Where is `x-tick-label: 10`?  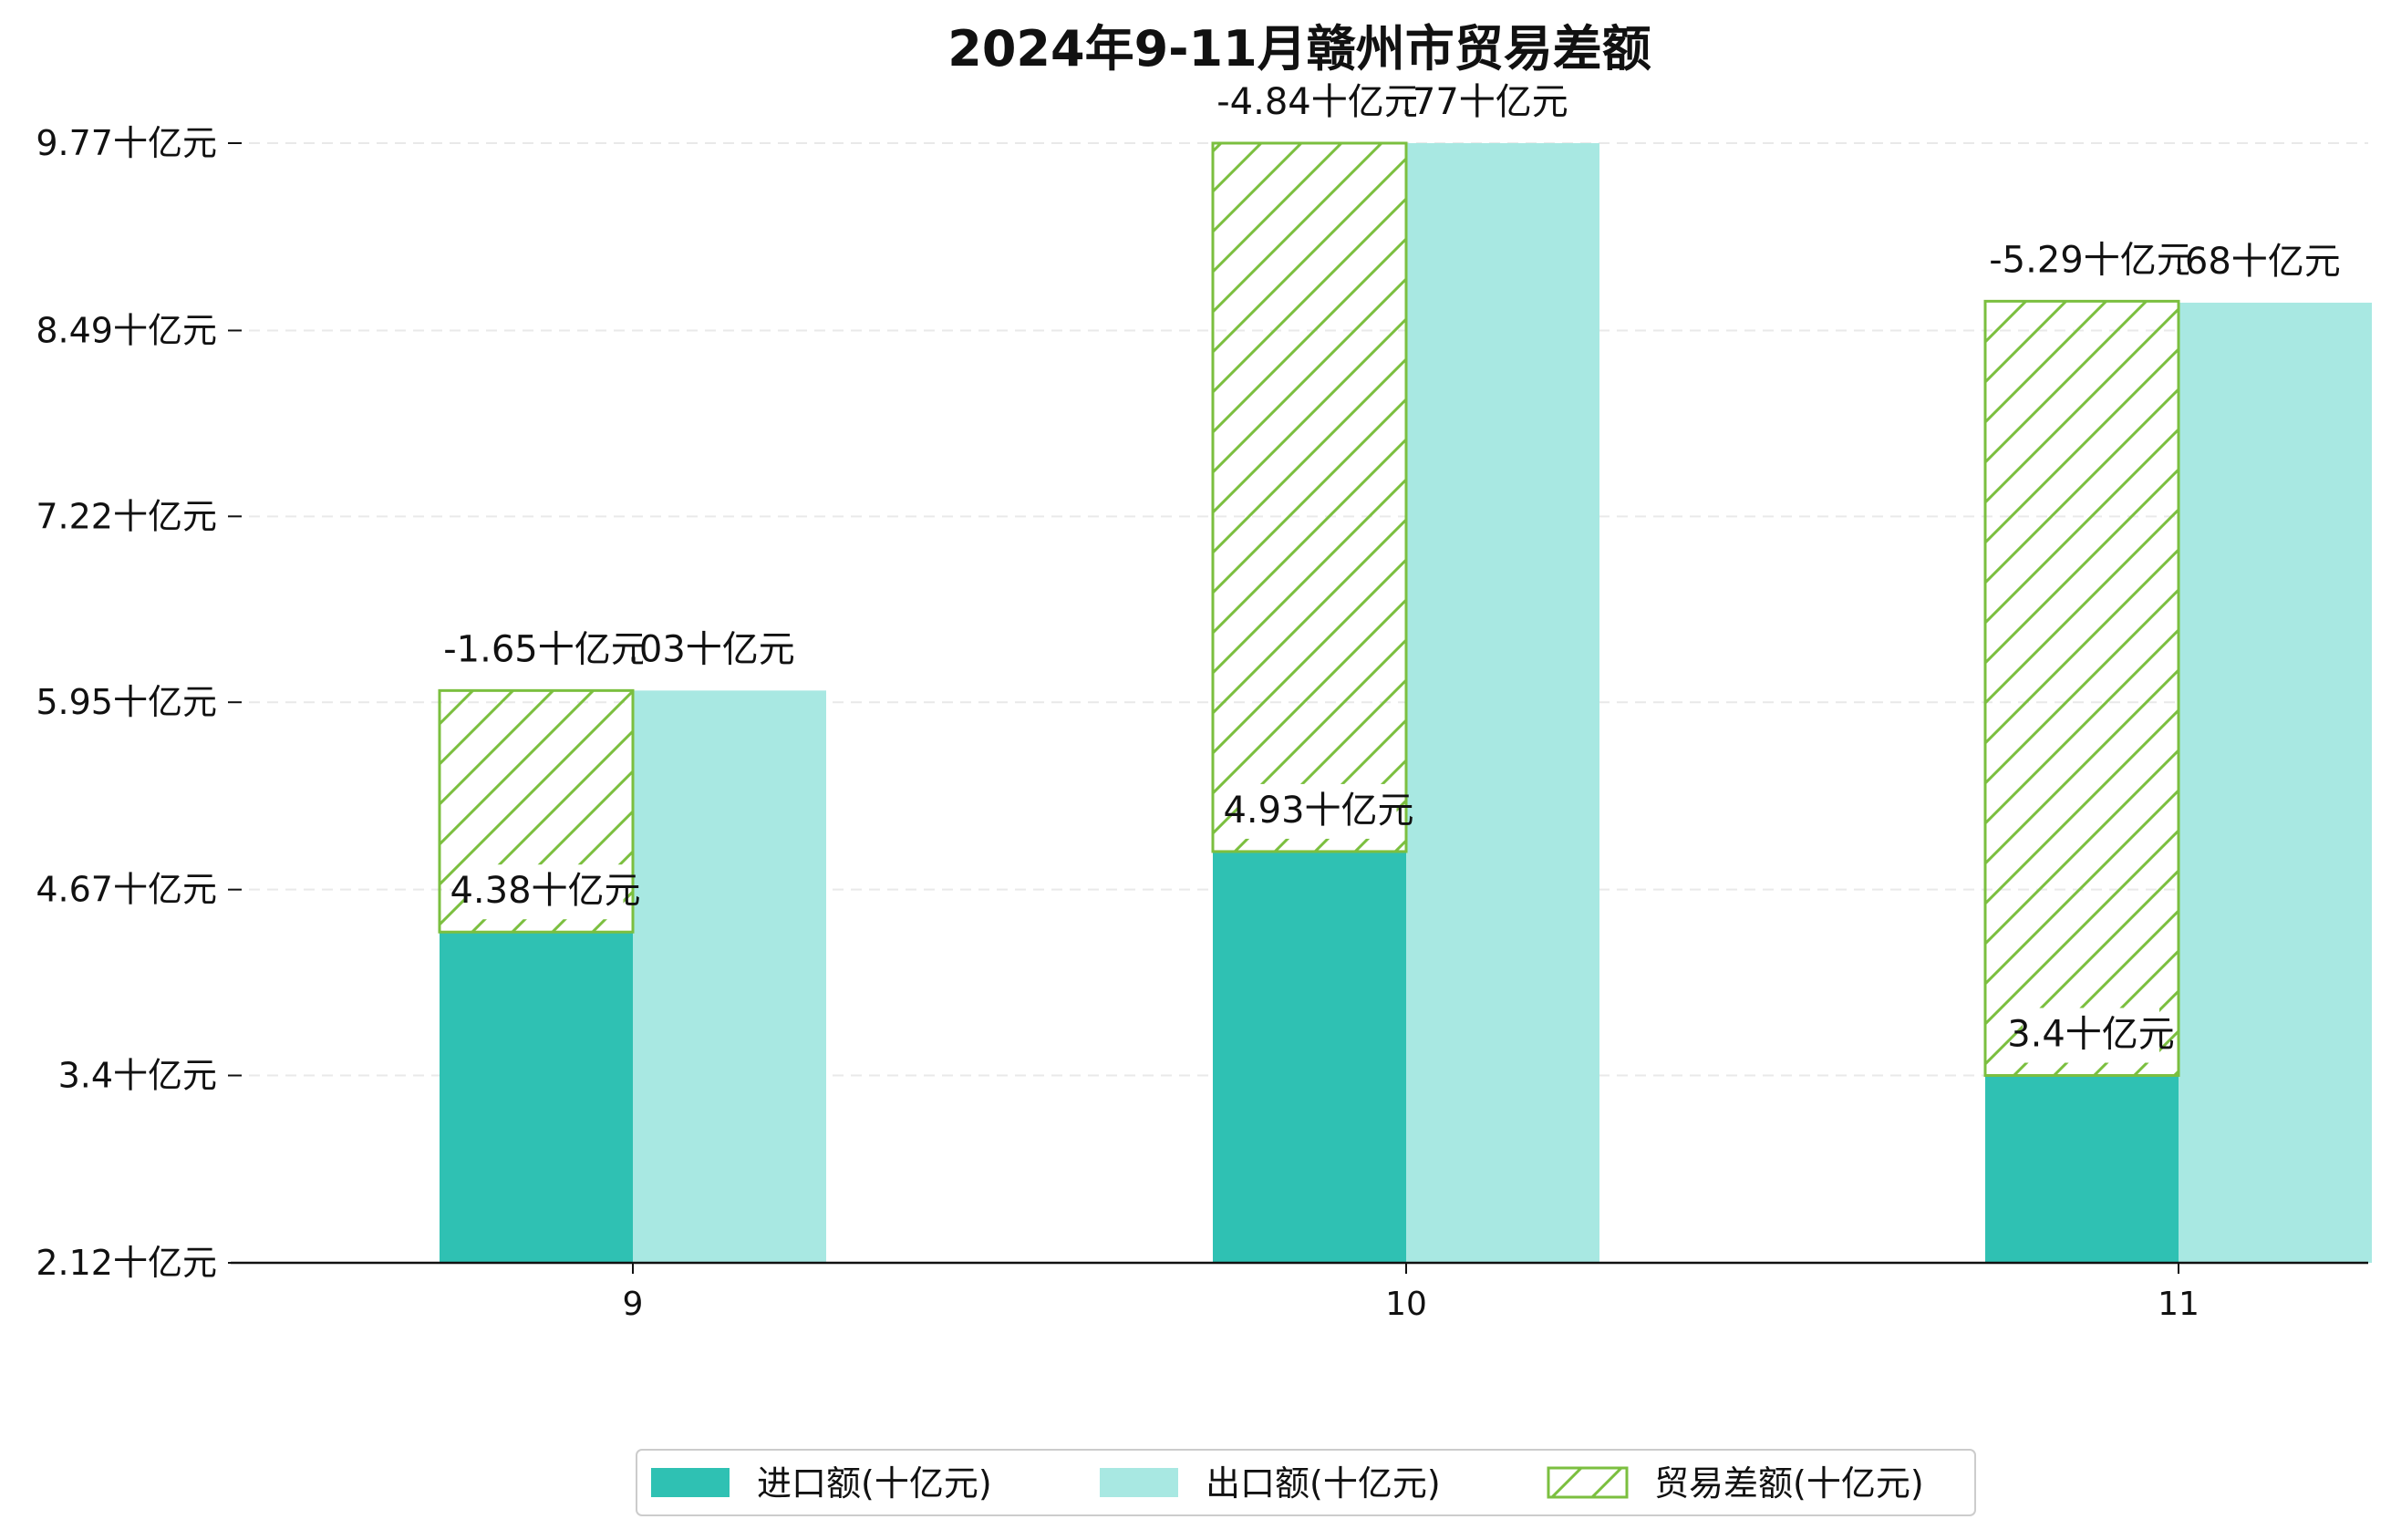 x-tick-label: 10 is located at coordinates (1406, 1304).